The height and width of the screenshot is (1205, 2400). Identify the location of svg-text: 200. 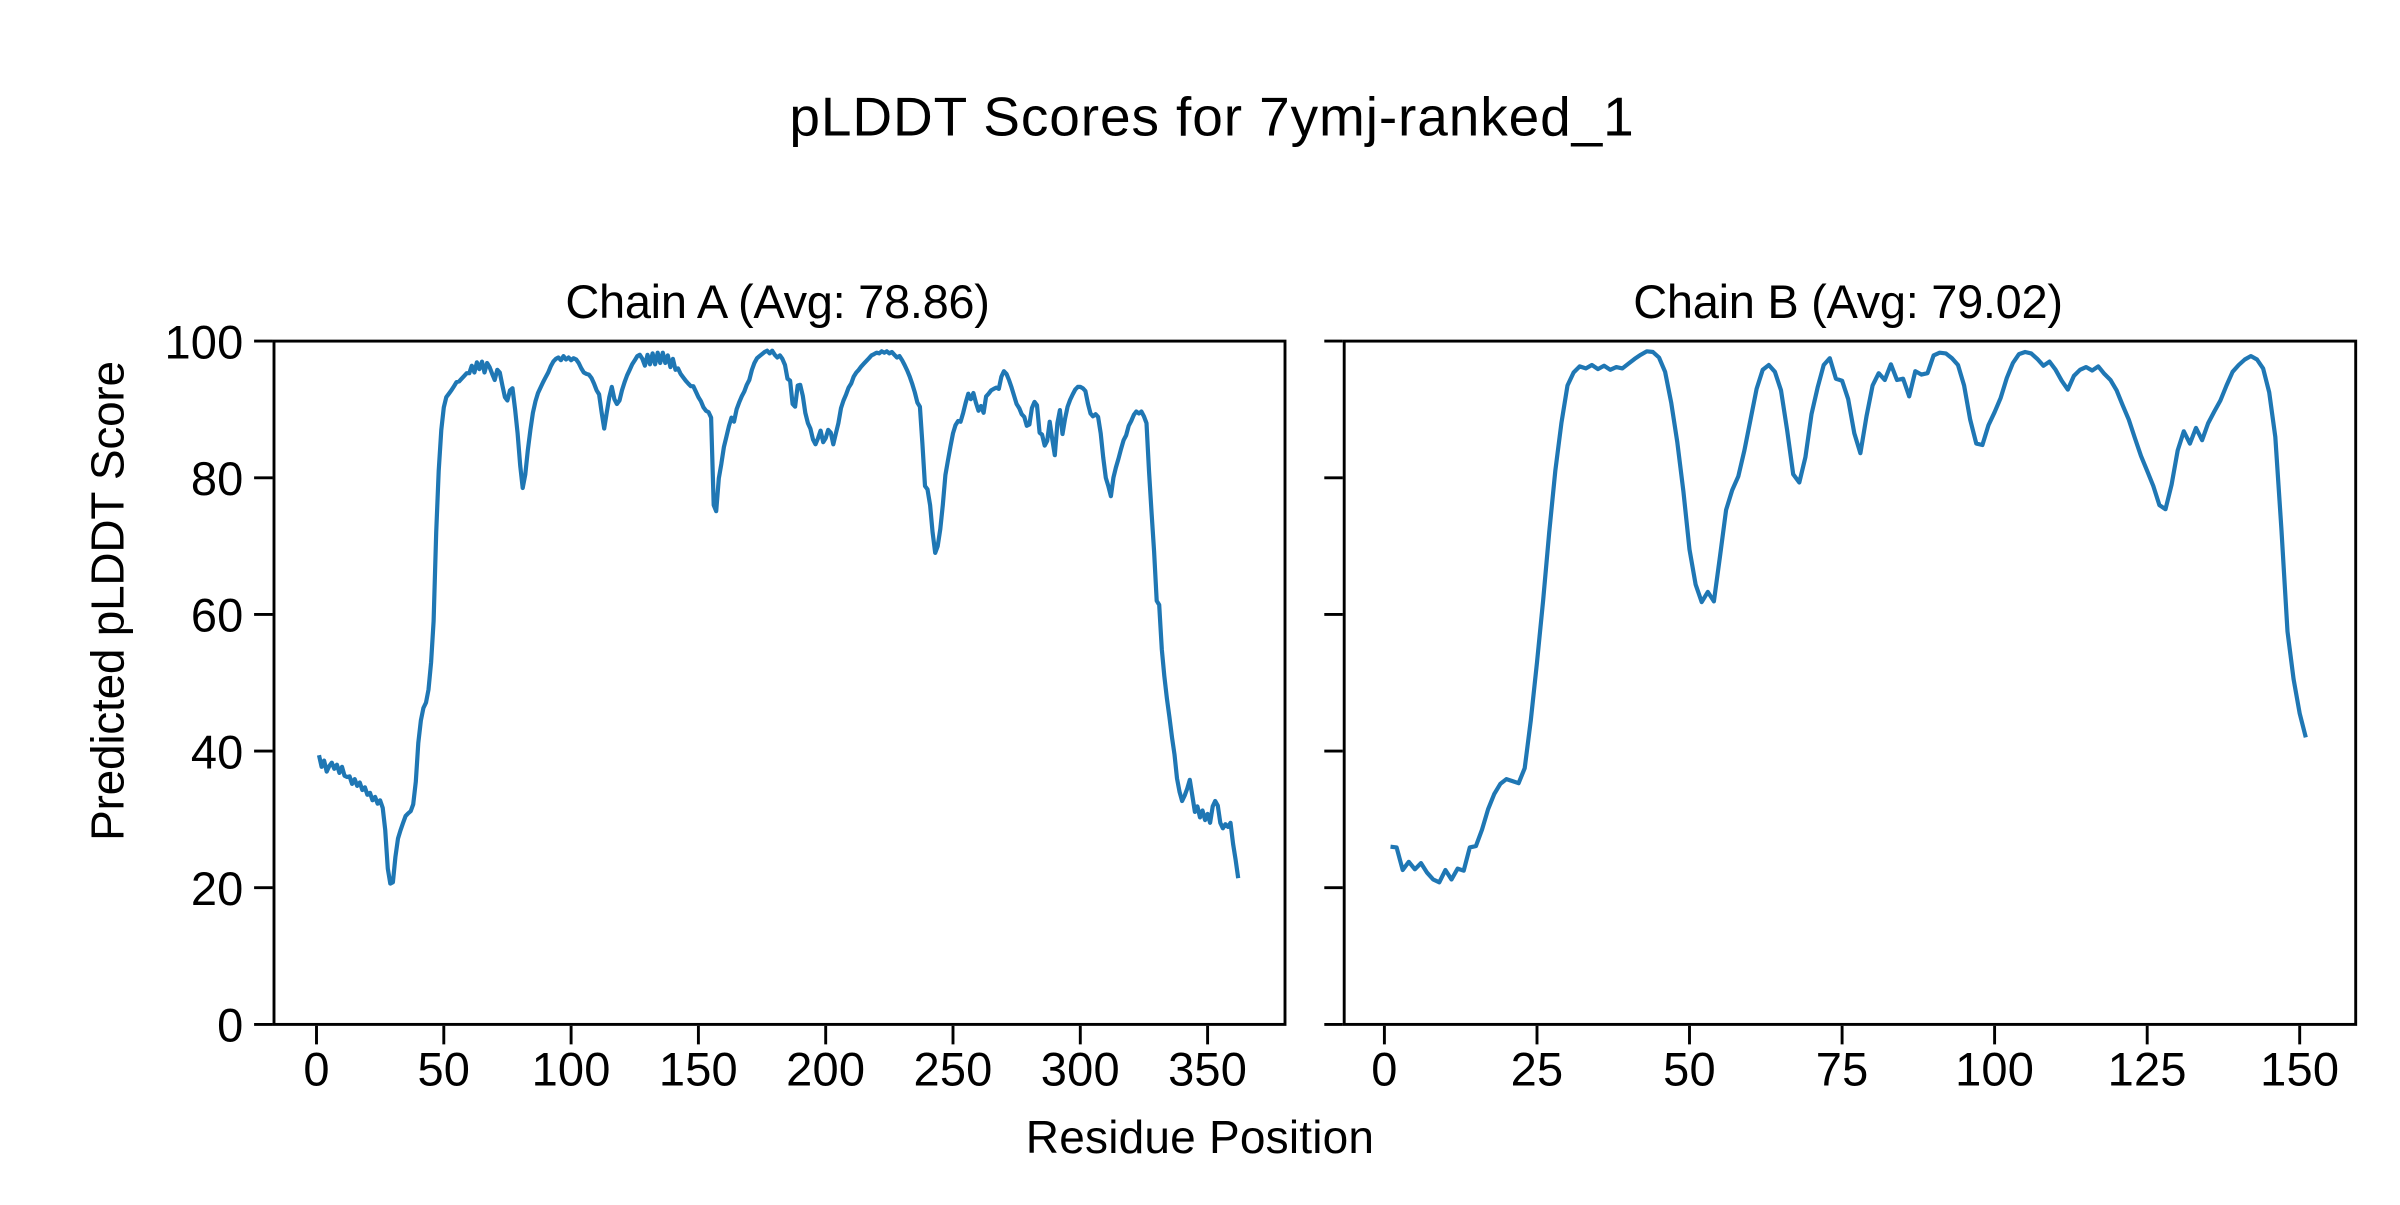
(825, 1069).